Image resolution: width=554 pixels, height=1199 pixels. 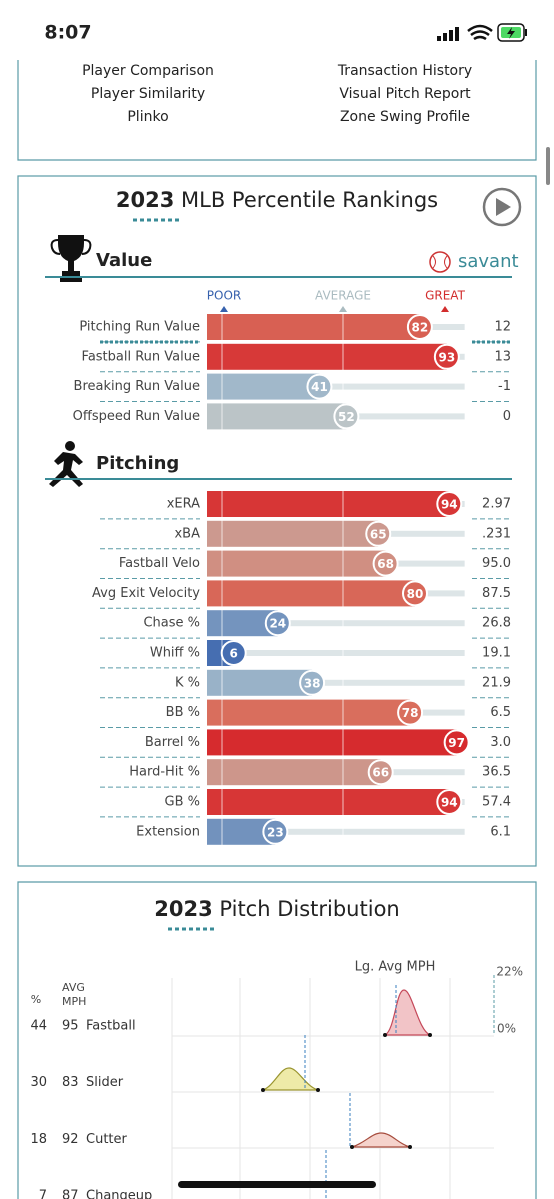 What do you see at coordinates (415, 594) in the screenshot?
I see `percentile-number: 80` at bounding box center [415, 594].